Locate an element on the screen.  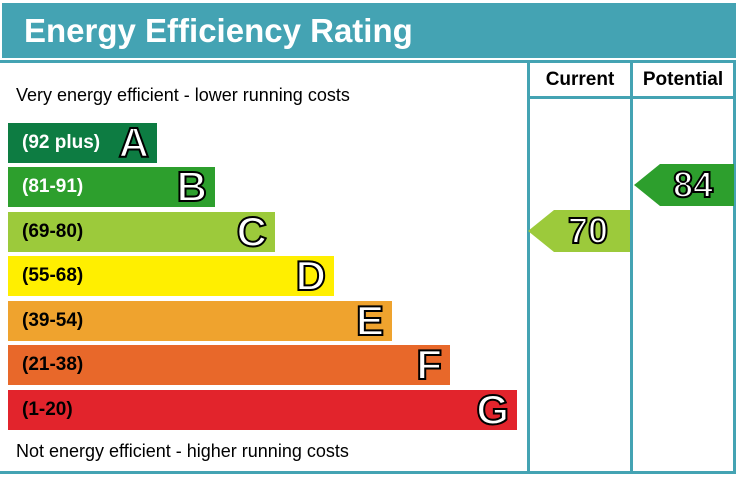
rating-band-G: (1-20) G is located at coordinates (262, 409).